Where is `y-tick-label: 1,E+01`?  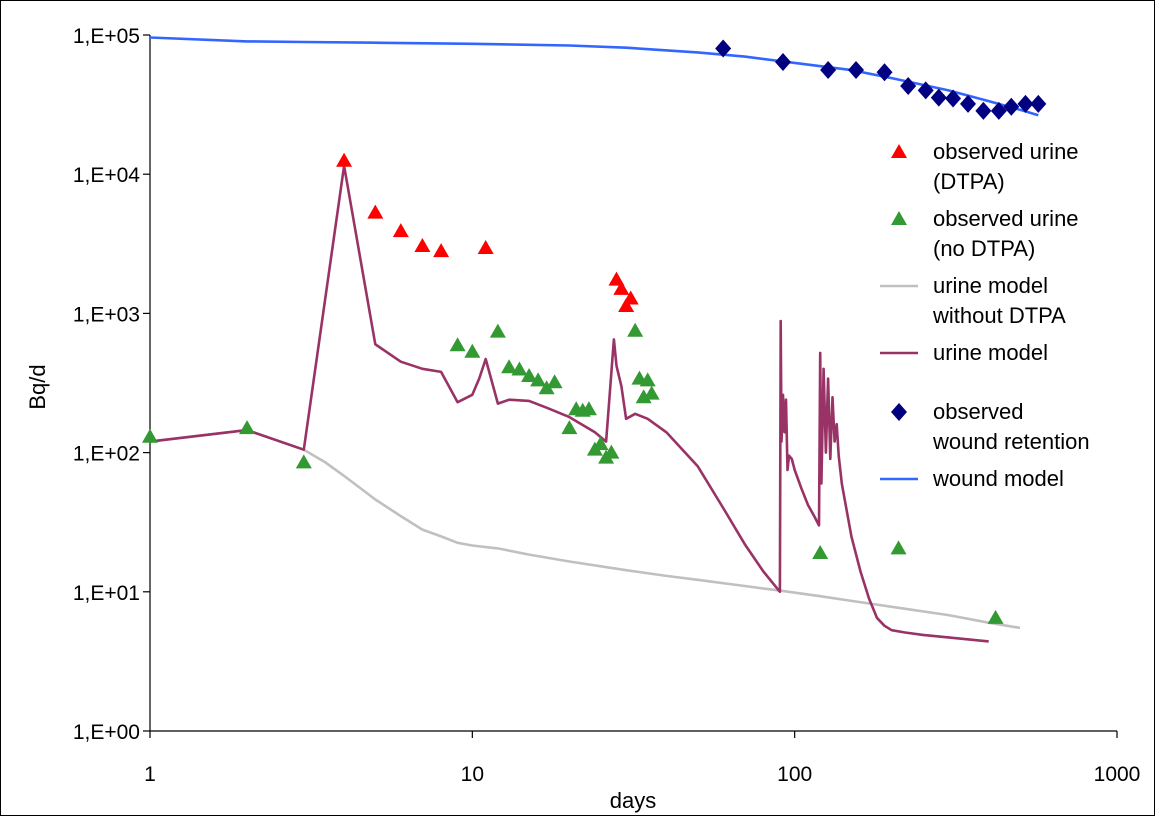 y-tick-label: 1,E+01 is located at coordinates (106, 593).